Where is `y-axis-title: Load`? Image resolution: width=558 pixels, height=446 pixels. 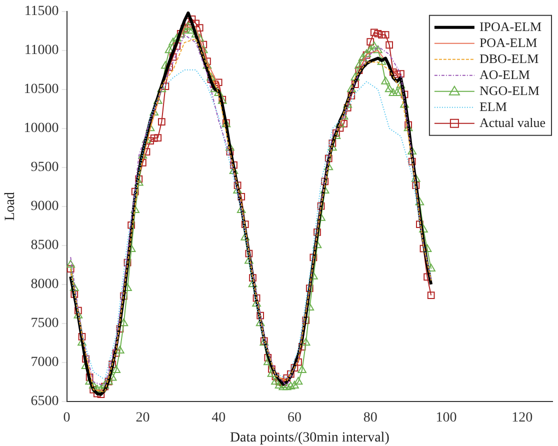
y-axis-title: Load is located at coordinates (10, 206).